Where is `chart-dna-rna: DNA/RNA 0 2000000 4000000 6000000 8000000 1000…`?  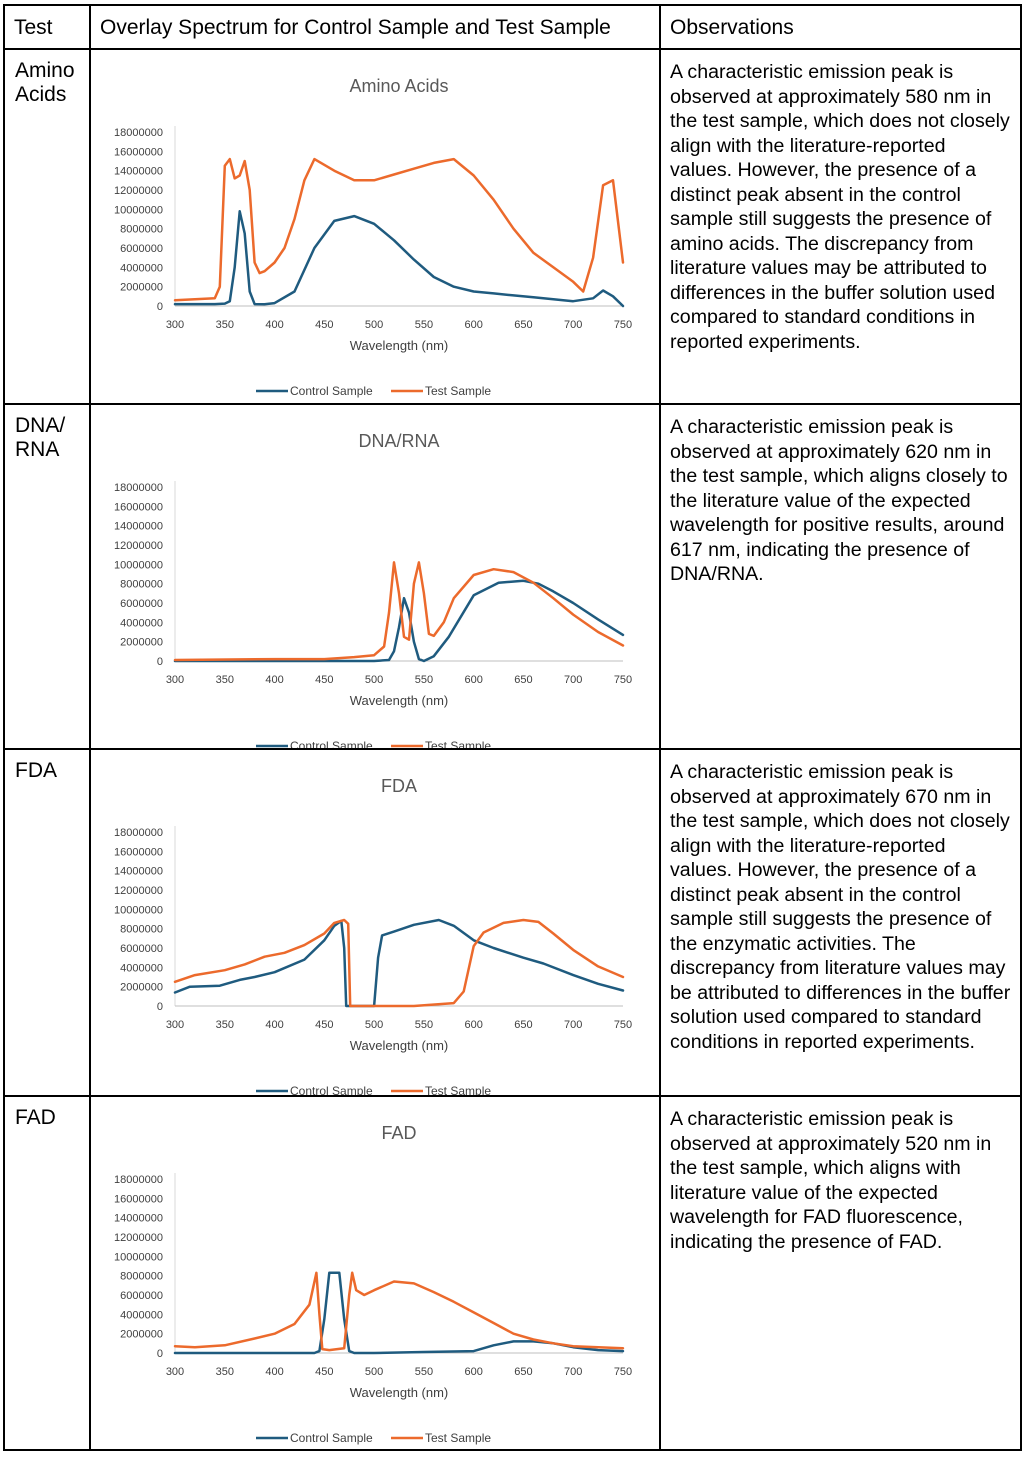 chart-dna-rna: DNA/RNA 0 2000000 4000000 6000000 8000000 1000… is located at coordinates (373, 589).